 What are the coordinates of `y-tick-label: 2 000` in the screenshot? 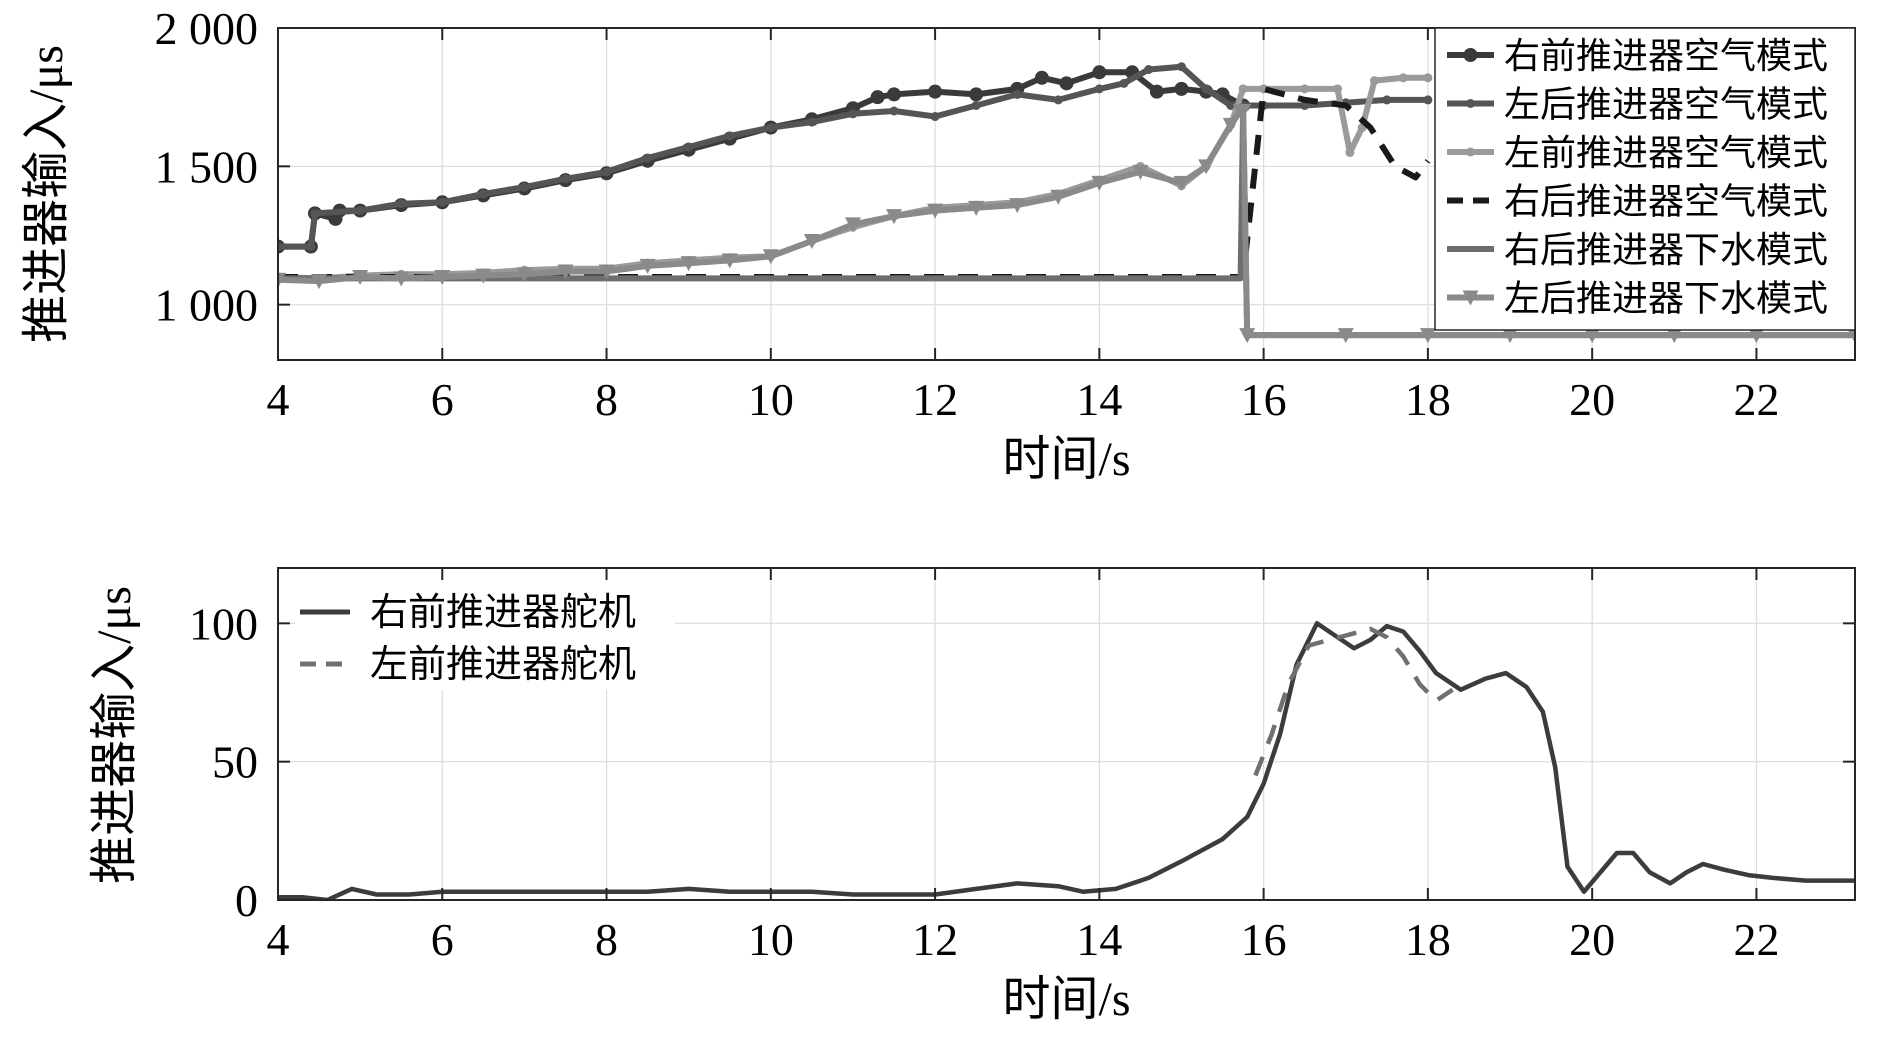 It's located at (207, 28).